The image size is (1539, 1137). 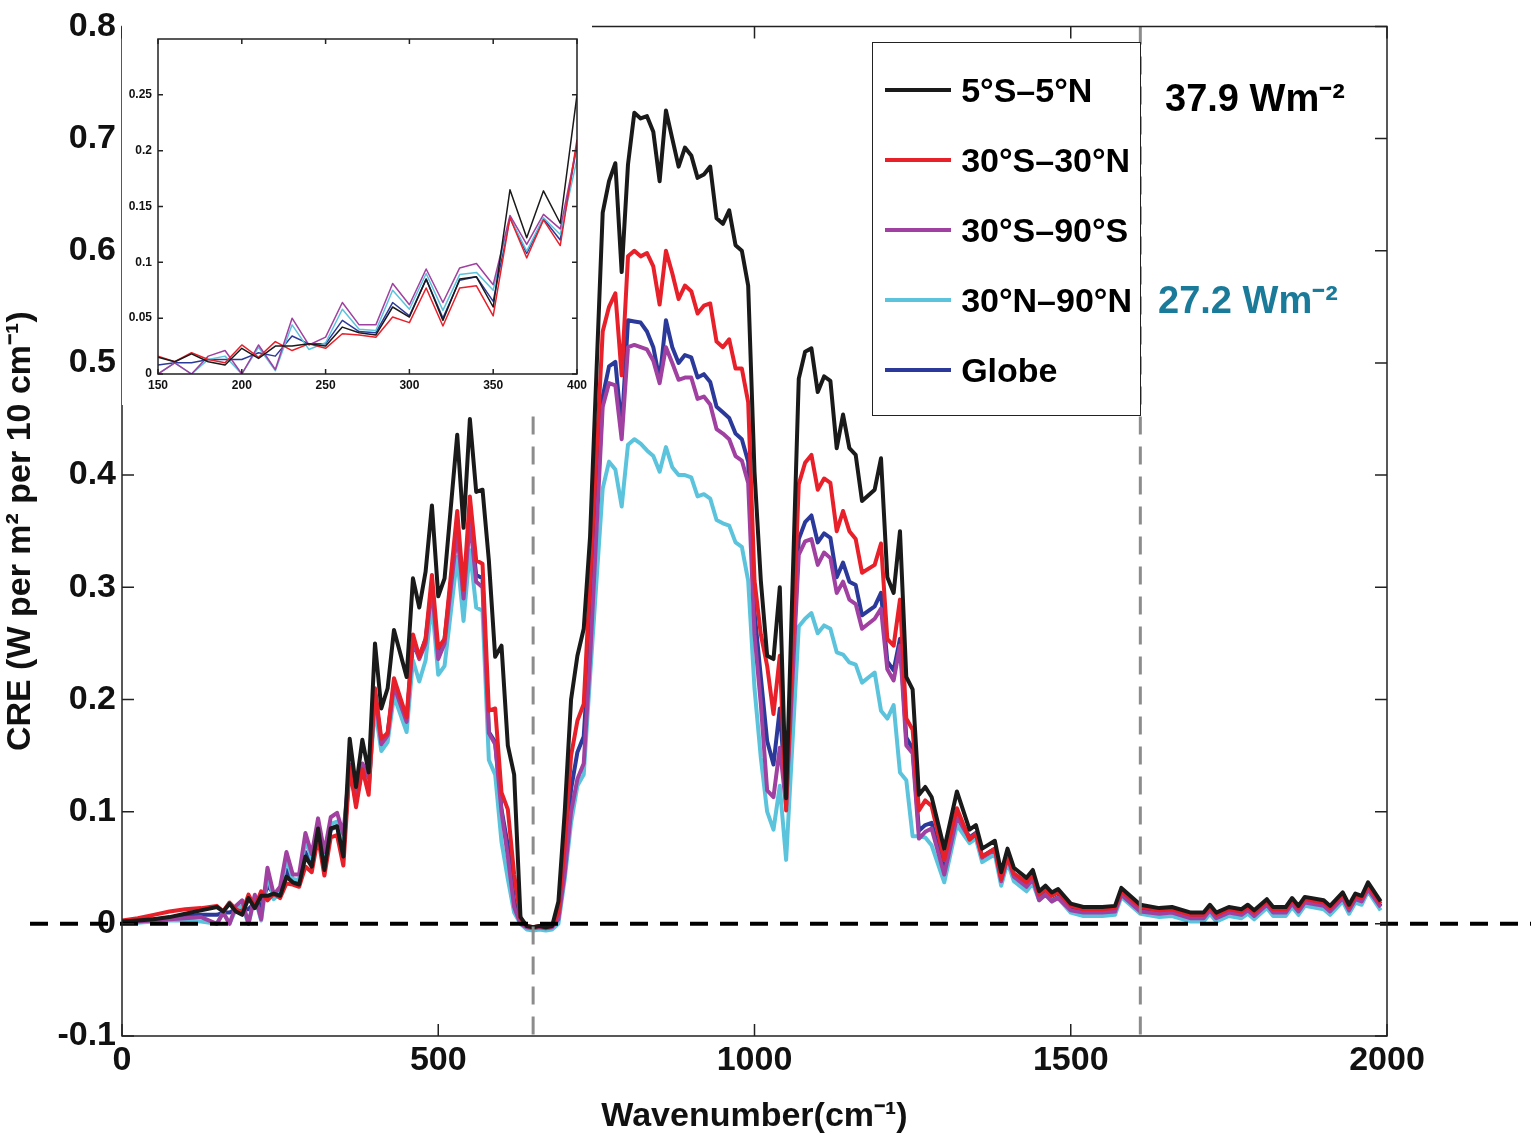 What do you see at coordinates (18, 531) in the screenshot?
I see `y-axis-title: CRE (W per m² per 10 cm⁻¹)` at bounding box center [18, 531].